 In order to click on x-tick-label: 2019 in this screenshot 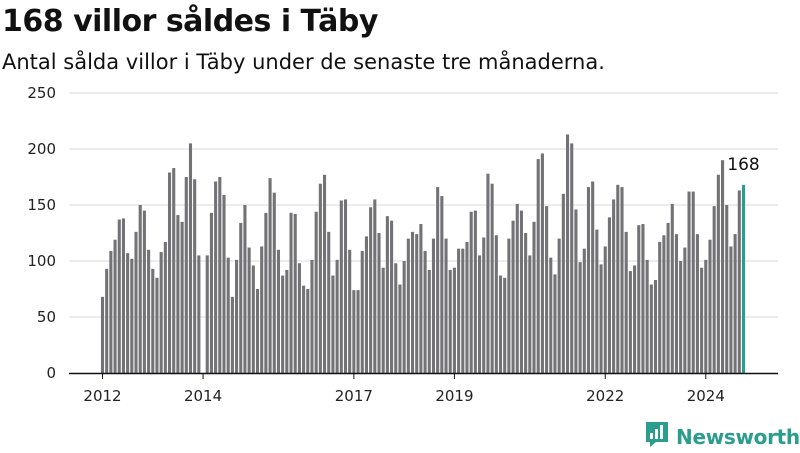, I will do `click(454, 396)`.